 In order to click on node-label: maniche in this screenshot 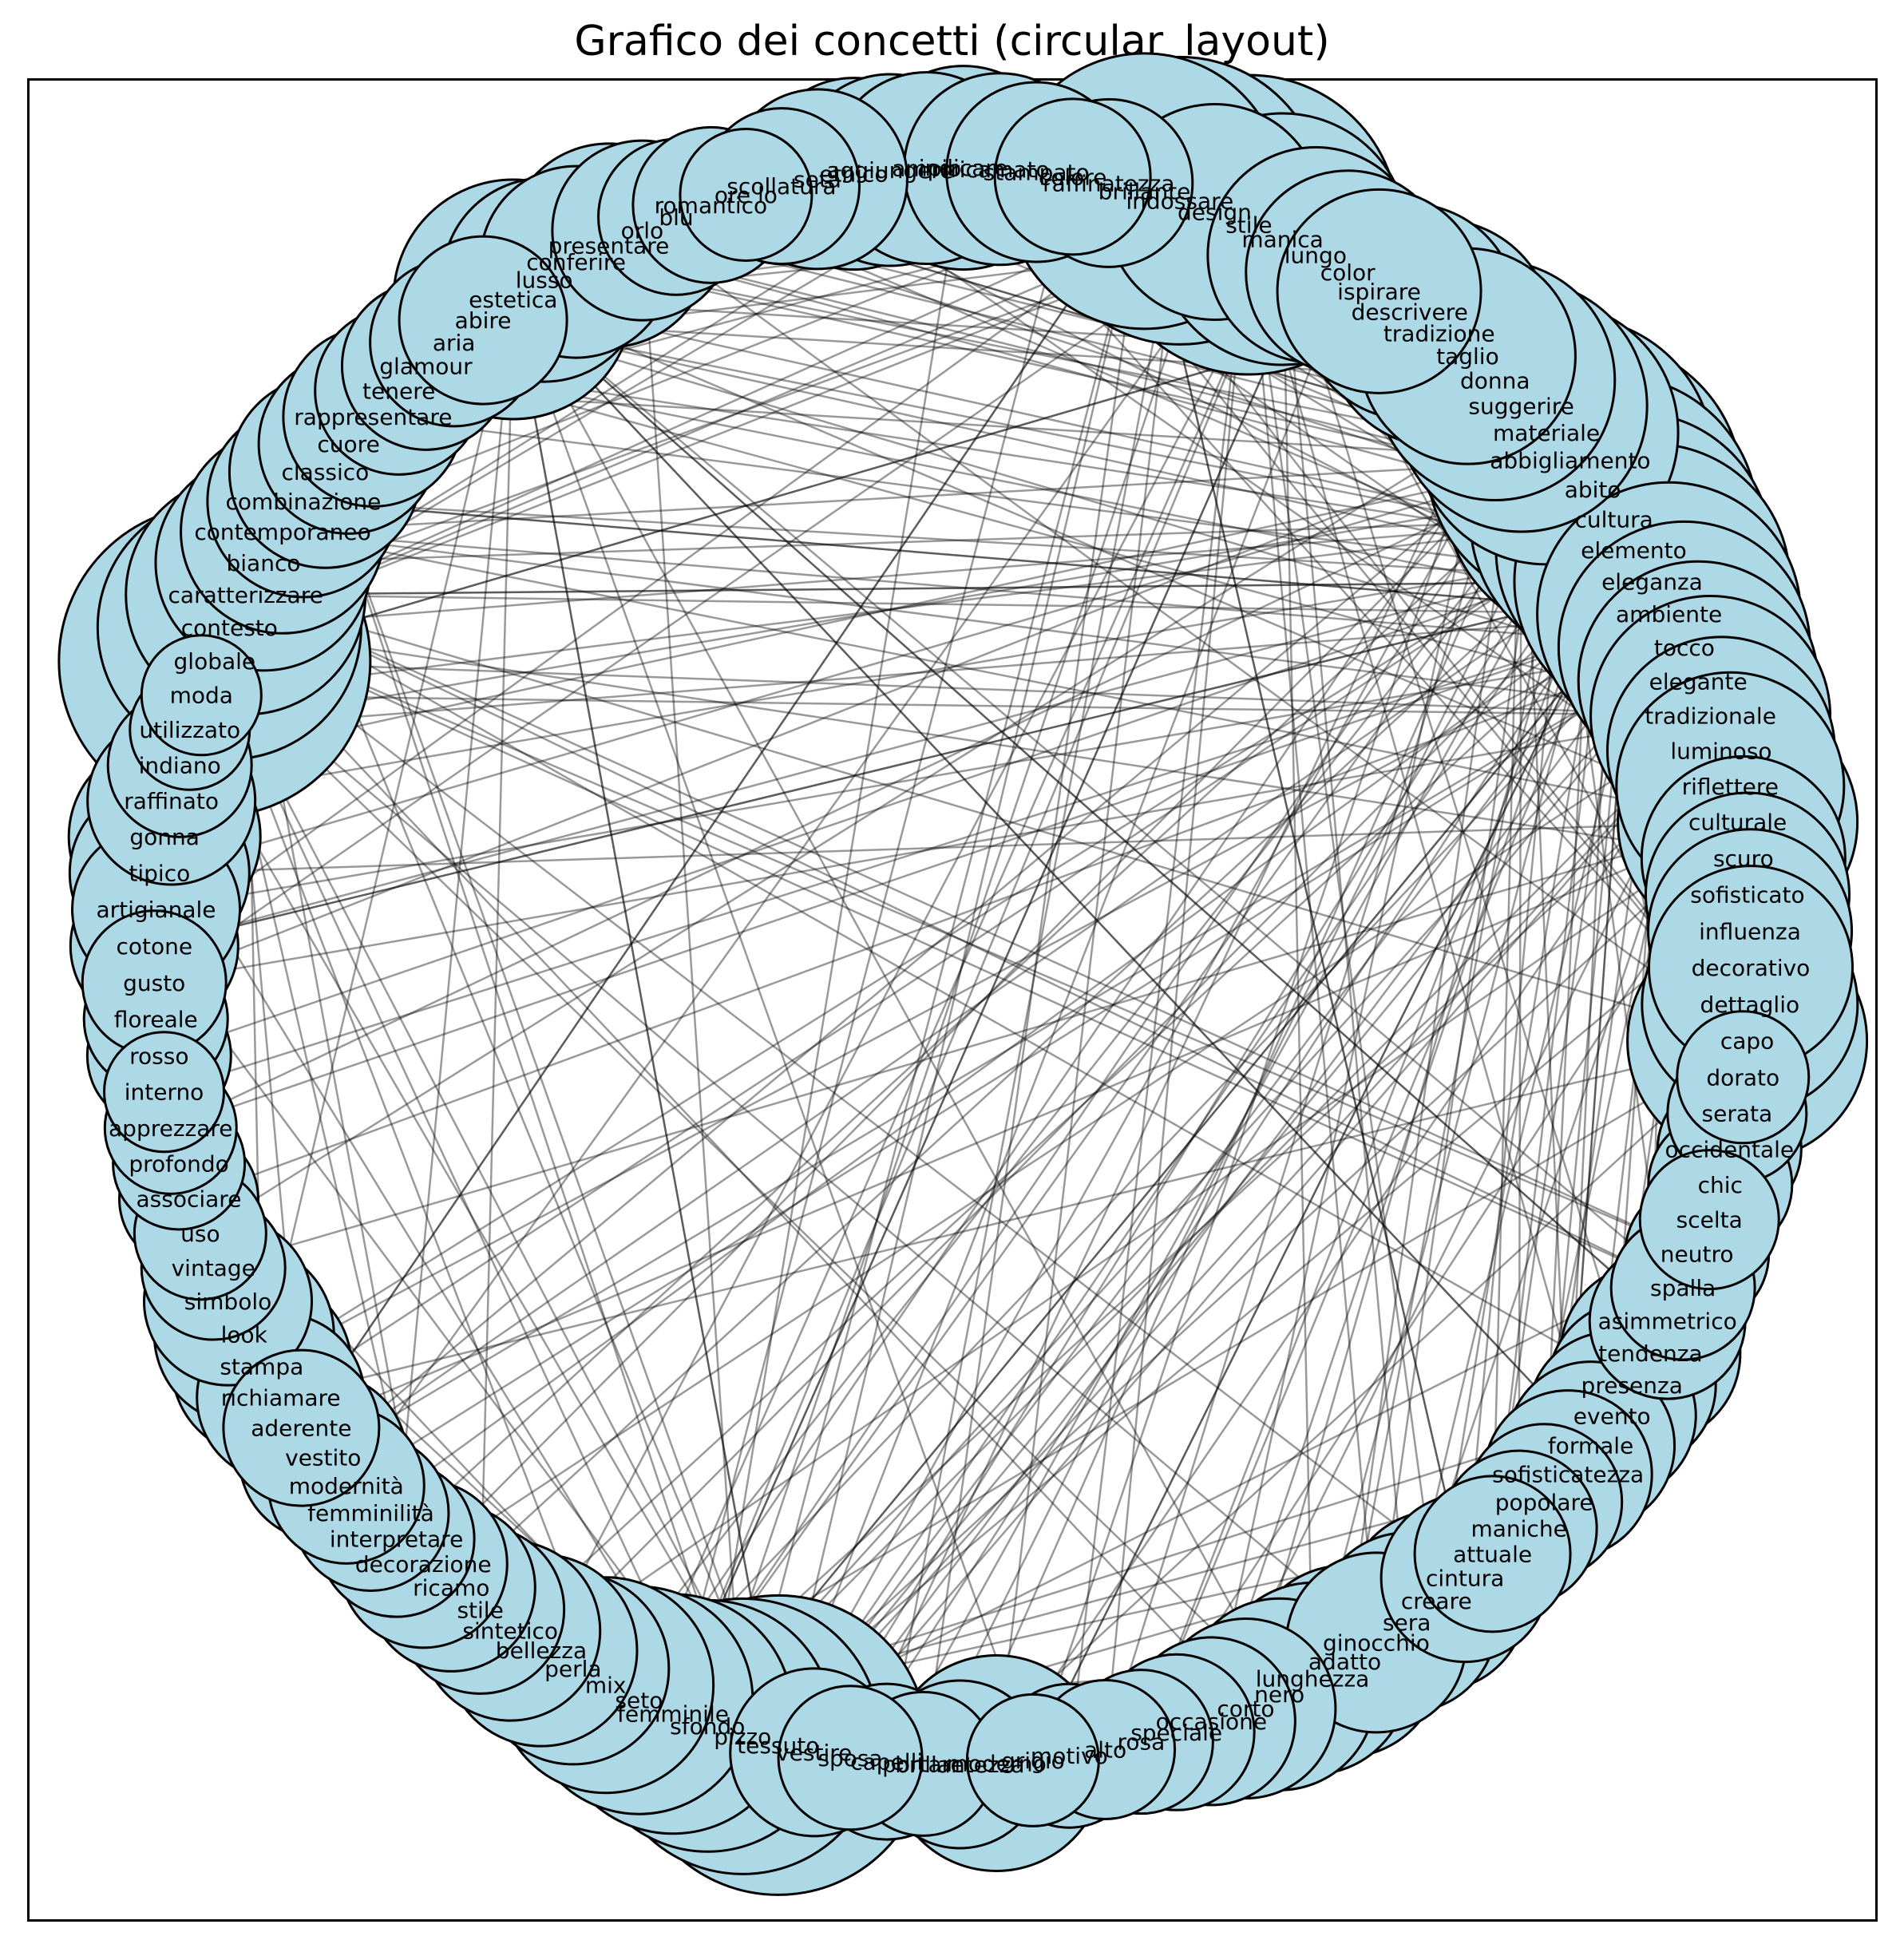, I will do `click(1518, 1529)`.